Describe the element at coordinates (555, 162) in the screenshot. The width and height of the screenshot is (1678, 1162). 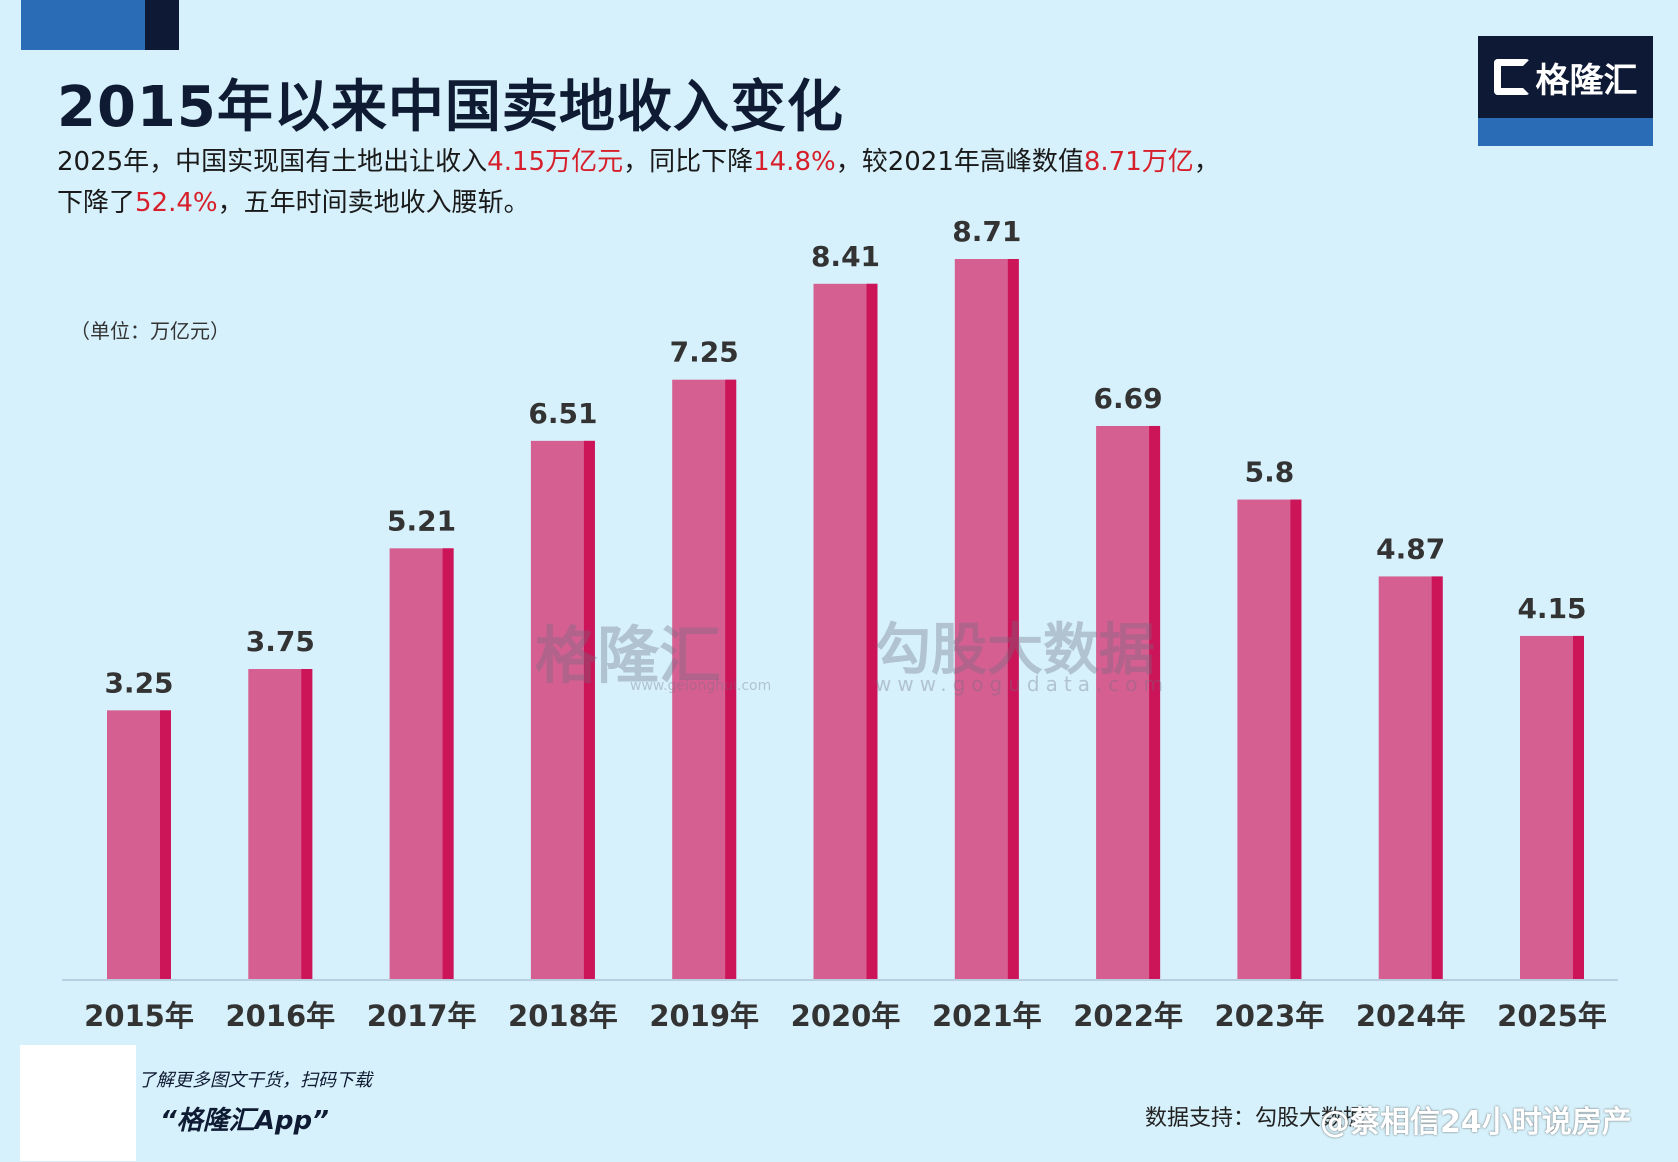
I see `highlight-value: 4.15万亿元` at that location.